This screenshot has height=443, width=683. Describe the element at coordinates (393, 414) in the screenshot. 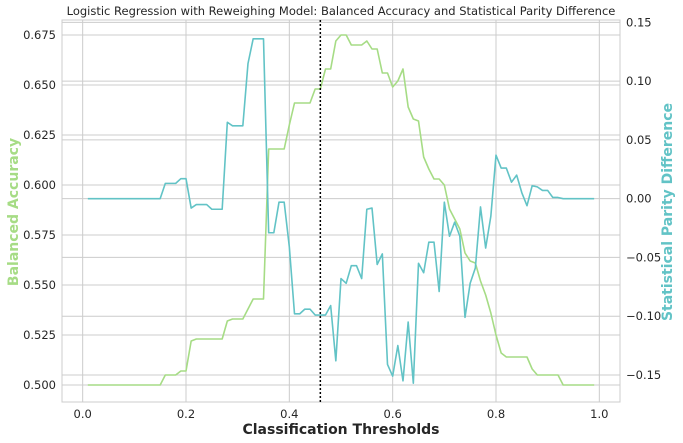

I see `x-tick-label: 0.6` at that location.